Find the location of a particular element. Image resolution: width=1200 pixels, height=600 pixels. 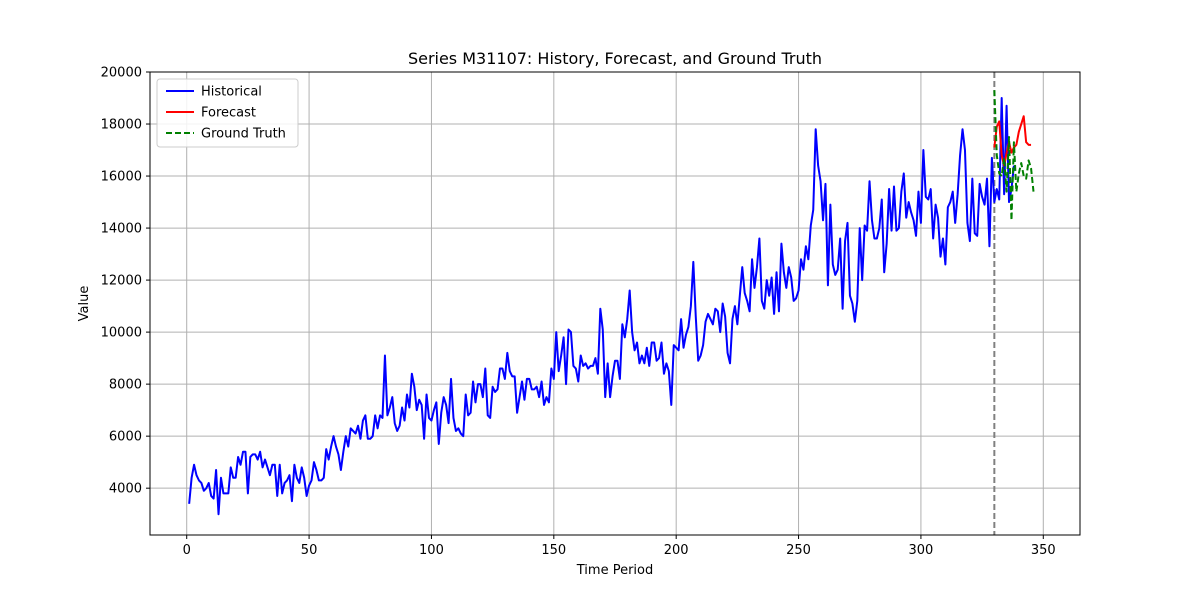

x-tick-label: 150 is located at coordinates (553, 550).